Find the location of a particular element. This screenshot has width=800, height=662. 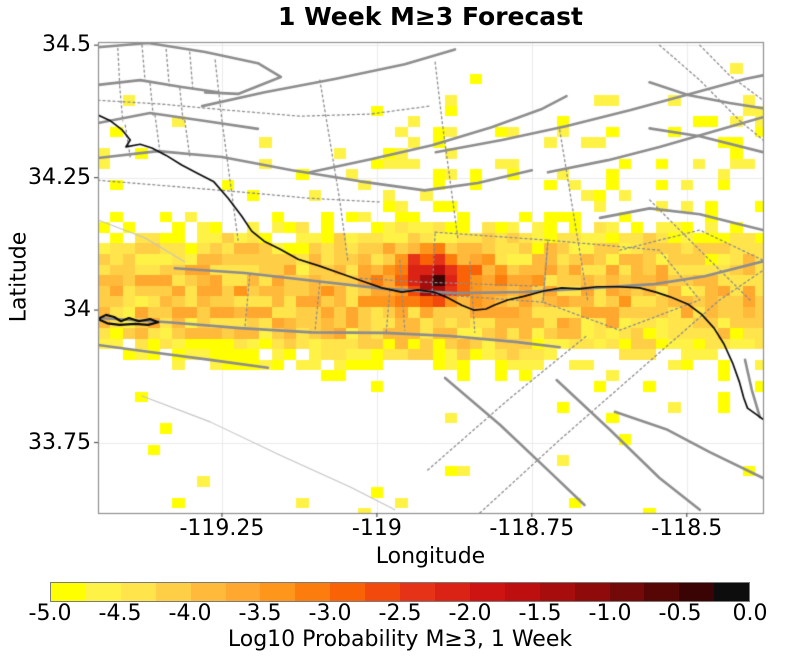

colorbar-tick-label: -4.0 is located at coordinates (190, 613).